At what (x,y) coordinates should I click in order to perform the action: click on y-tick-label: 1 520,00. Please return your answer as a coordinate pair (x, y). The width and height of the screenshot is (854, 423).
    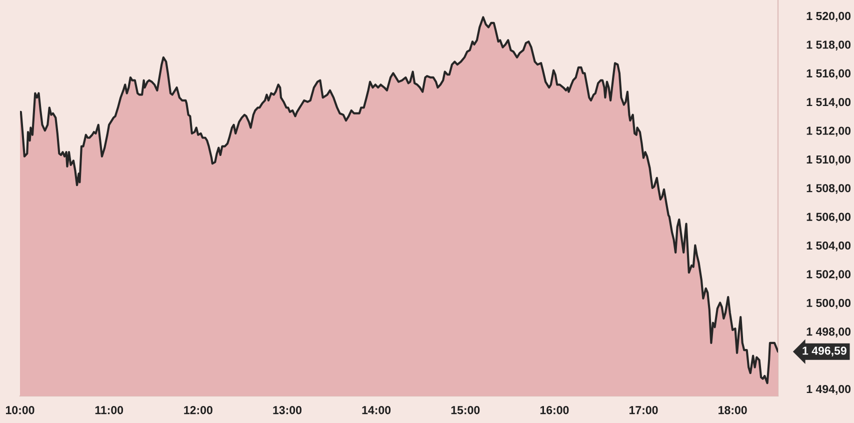
    Looking at the image, I should click on (828, 17).